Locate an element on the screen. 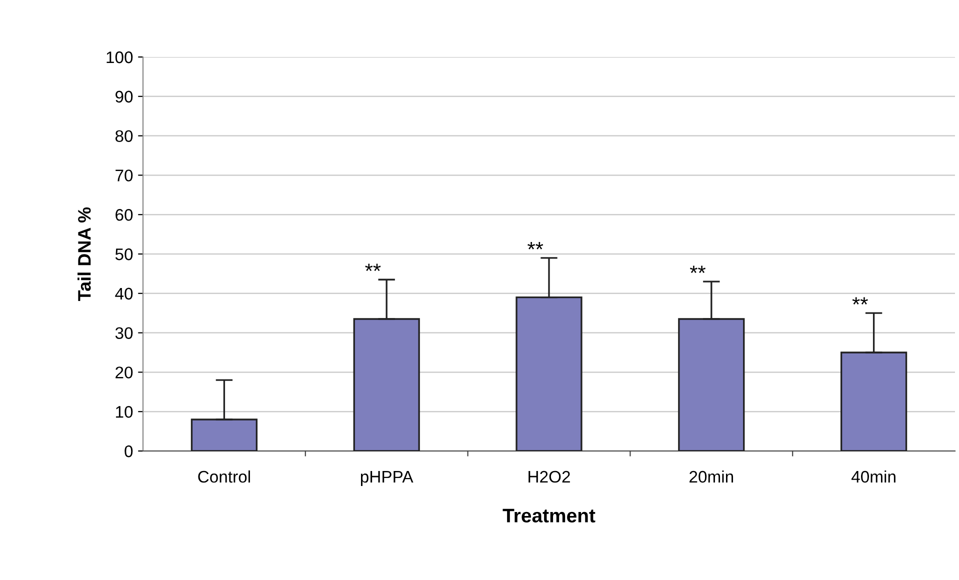 The width and height of the screenshot is (959, 580). x-tick-label: H2O2 is located at coordinates (549, 476).